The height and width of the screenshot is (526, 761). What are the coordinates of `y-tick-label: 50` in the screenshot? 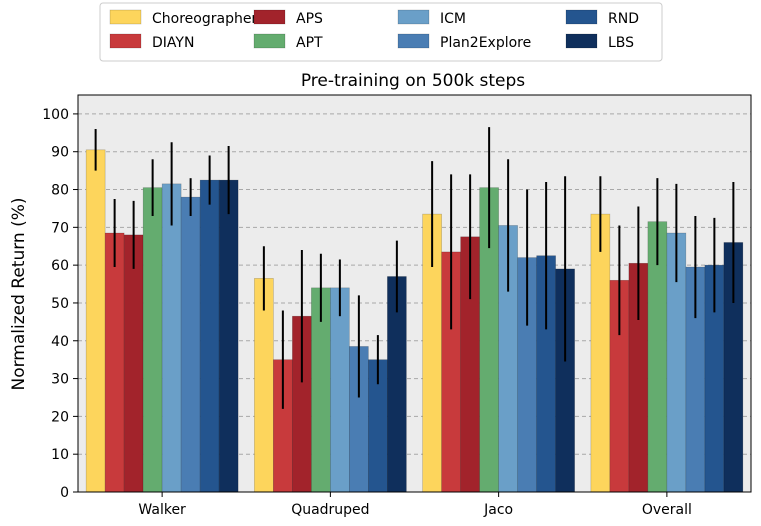 It's located at (60, 304).